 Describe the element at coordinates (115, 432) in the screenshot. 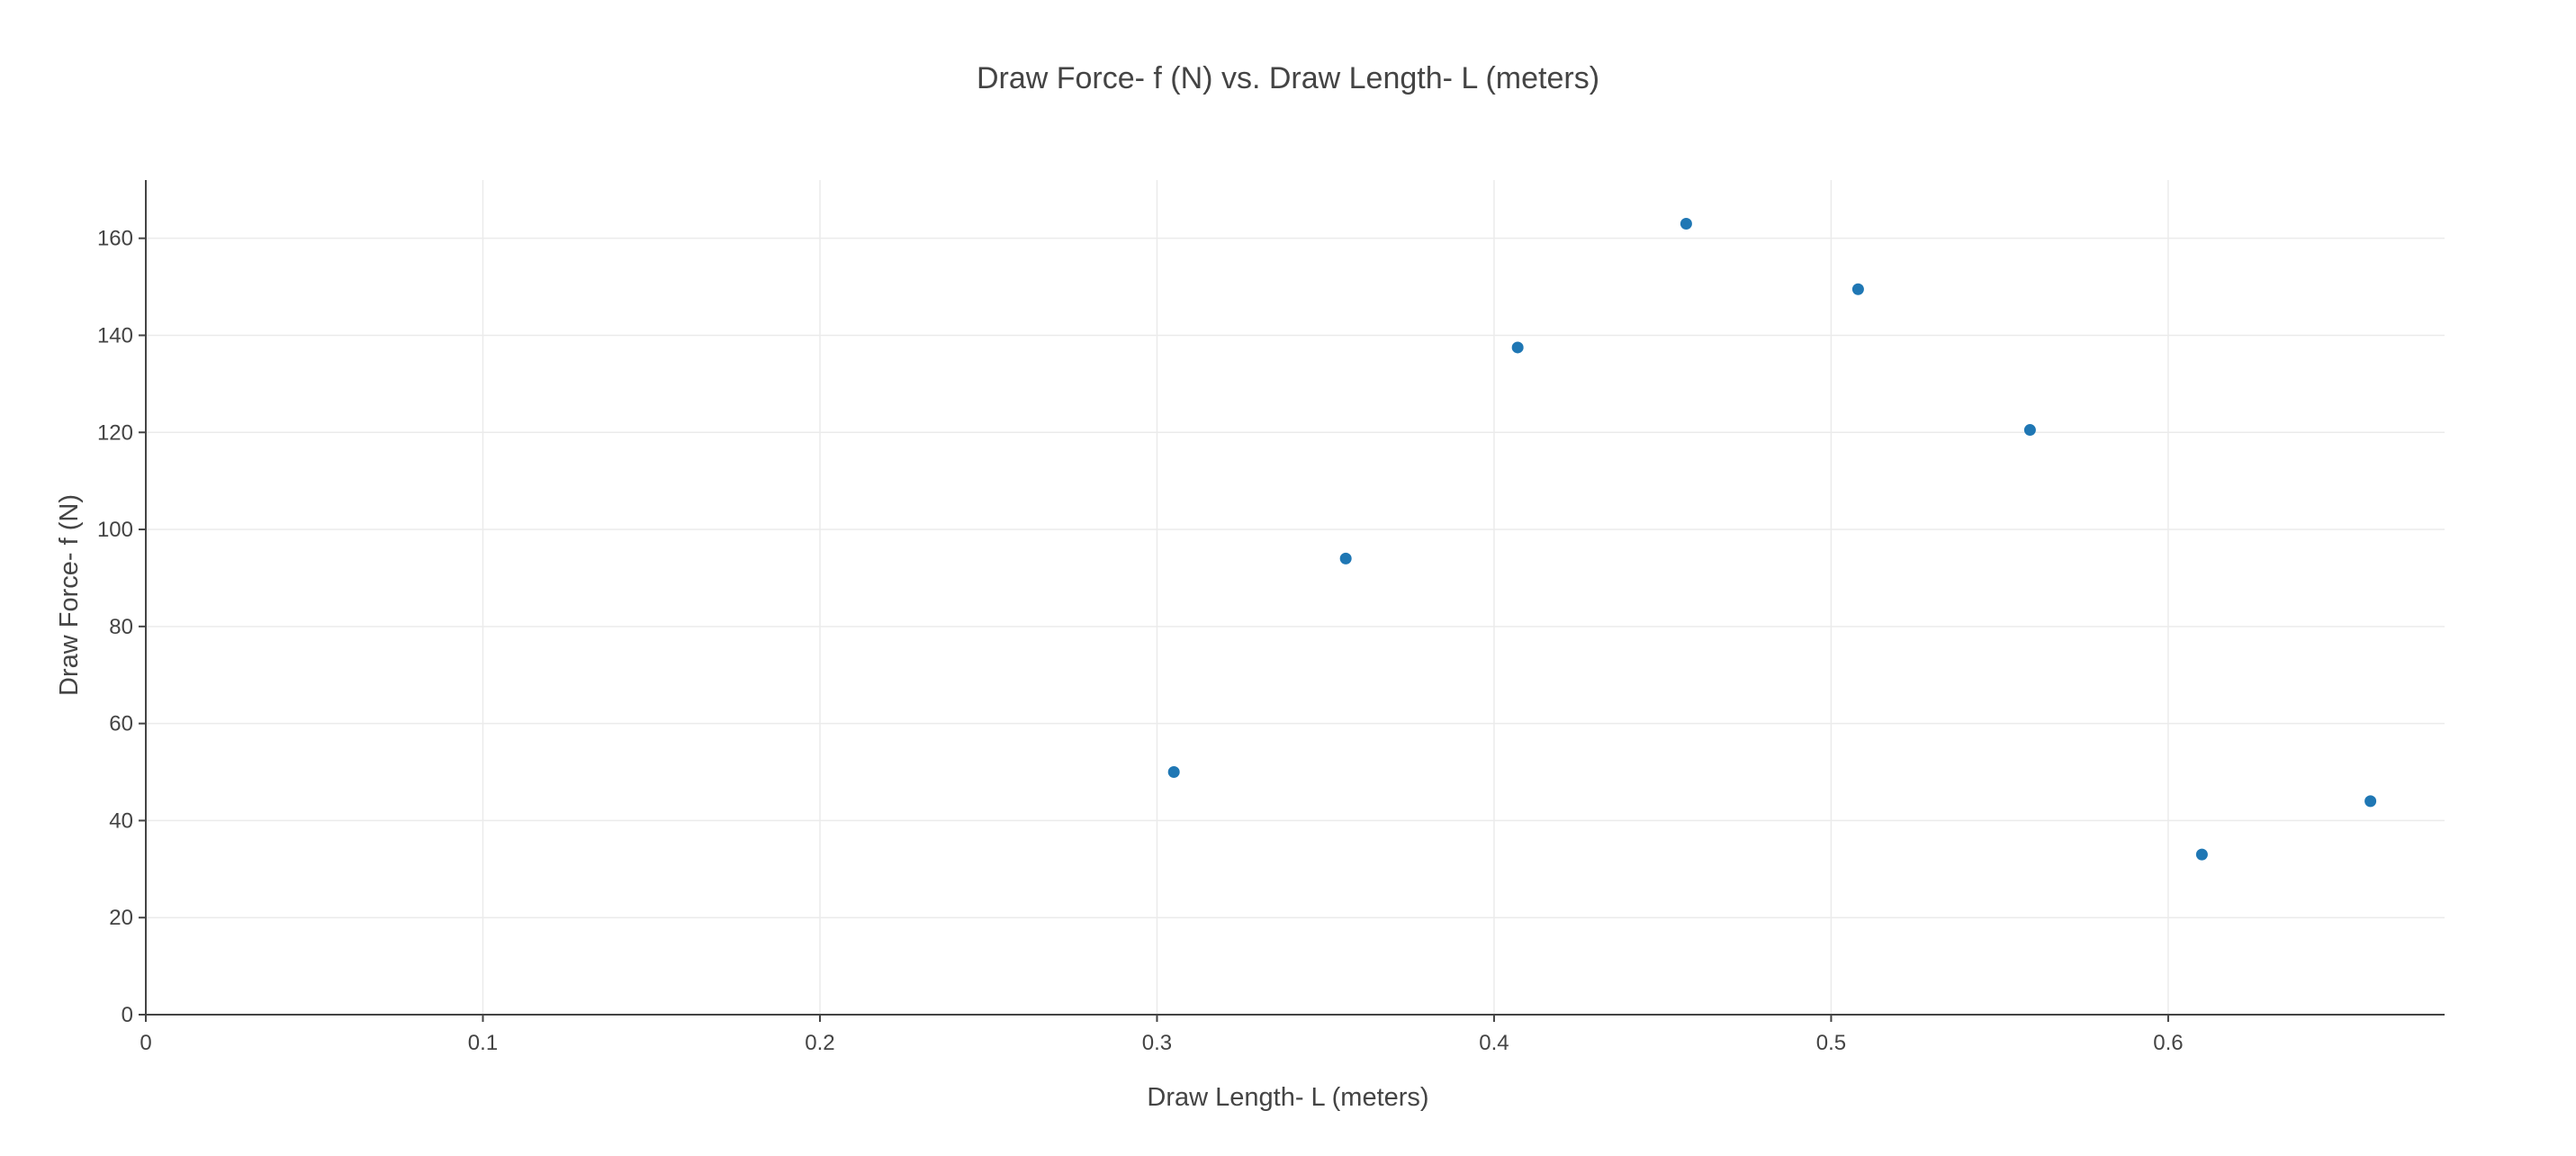

I see `y-tick-label: 120` at that location.